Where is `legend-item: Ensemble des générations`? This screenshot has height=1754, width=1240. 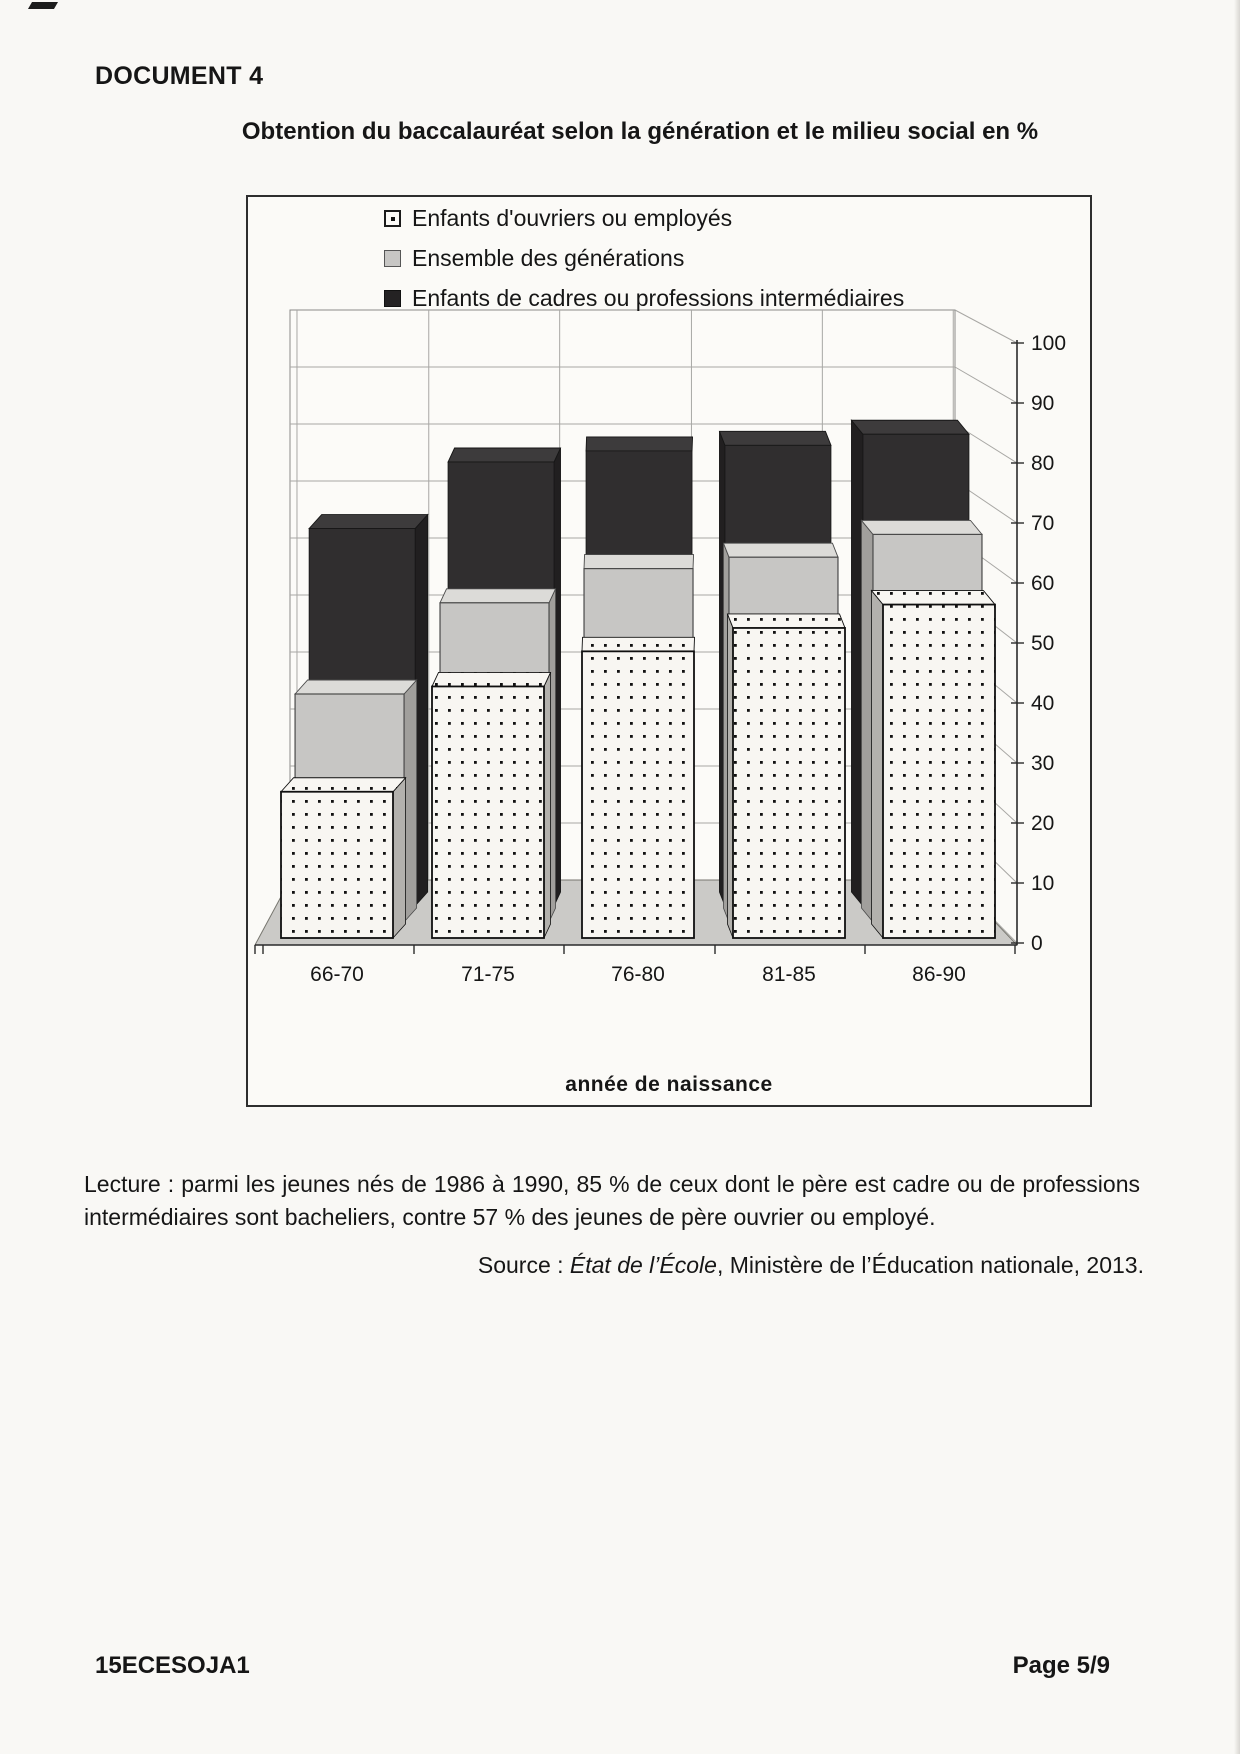 legend-item: Ensemble des générations is located at coordinates (644, 258).